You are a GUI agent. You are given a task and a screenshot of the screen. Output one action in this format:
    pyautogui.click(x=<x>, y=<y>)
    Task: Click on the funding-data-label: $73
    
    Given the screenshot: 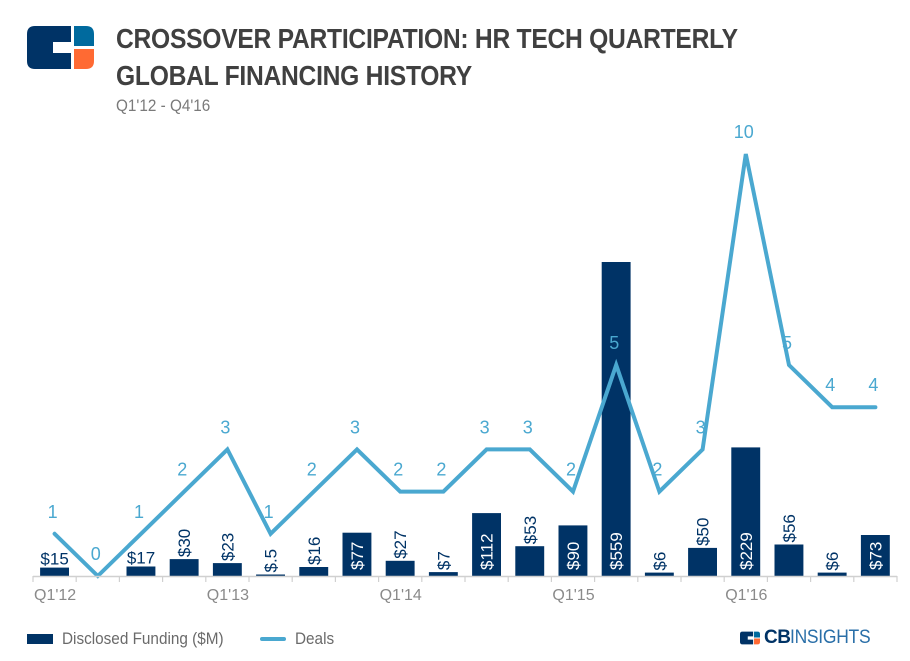 What is the action you would take?
    pyautogui.click(x=875, y=556)
    